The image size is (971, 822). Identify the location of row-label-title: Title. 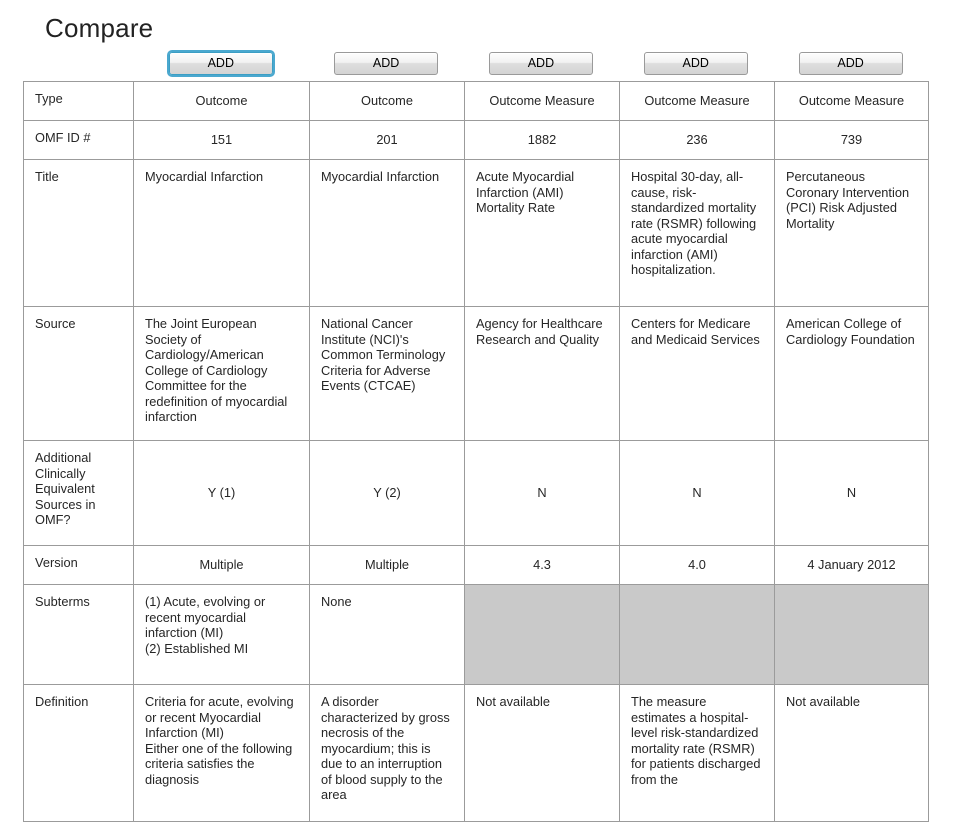
(78, 233).